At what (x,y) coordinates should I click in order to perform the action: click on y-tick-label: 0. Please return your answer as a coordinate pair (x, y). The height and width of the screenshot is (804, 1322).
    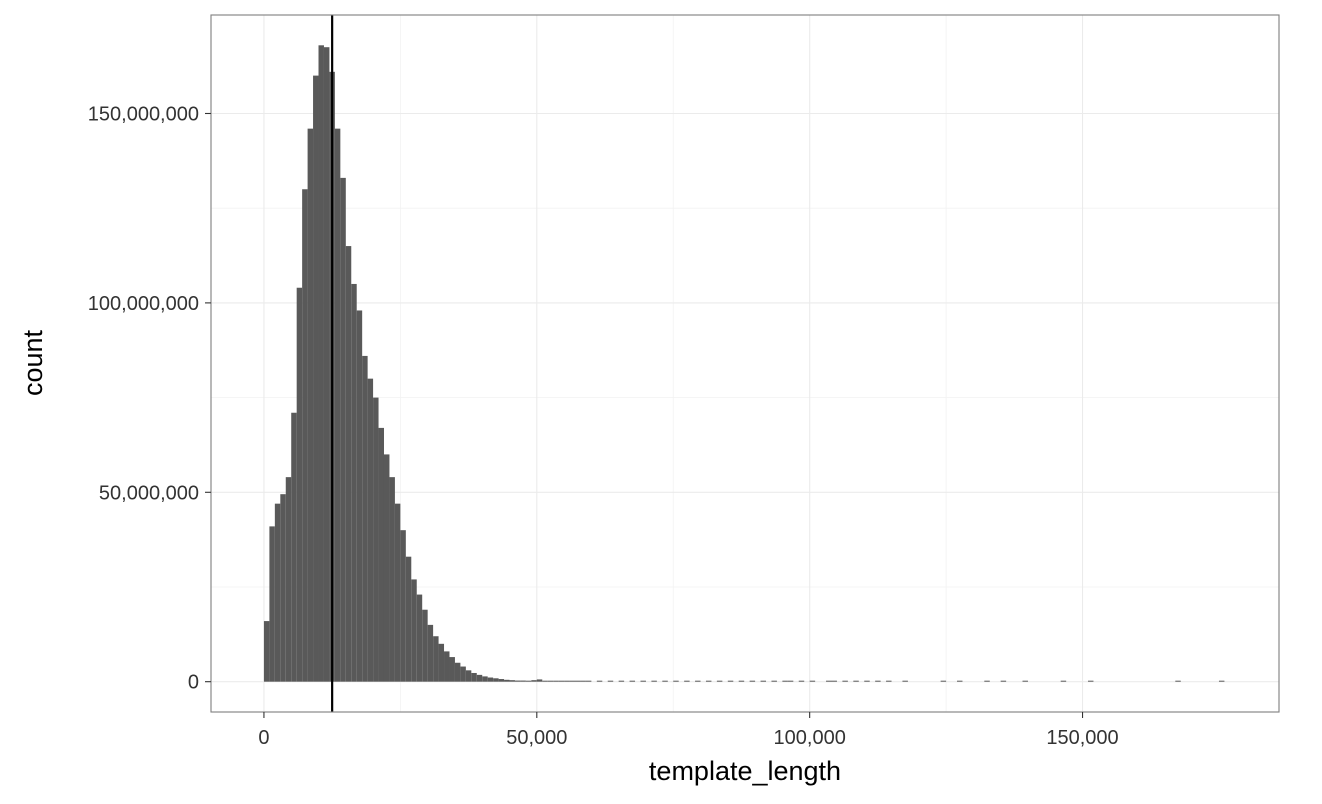
    Looking at the image, I should click on (193, 683).